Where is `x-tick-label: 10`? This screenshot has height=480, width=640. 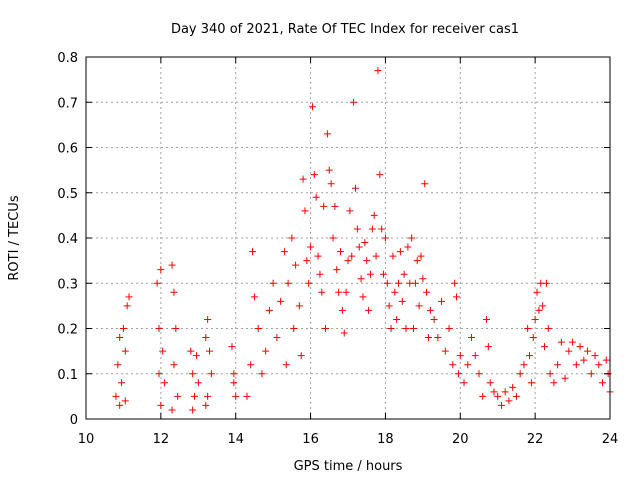 x-tick-label: 10 is located at coordinates (86, 439).